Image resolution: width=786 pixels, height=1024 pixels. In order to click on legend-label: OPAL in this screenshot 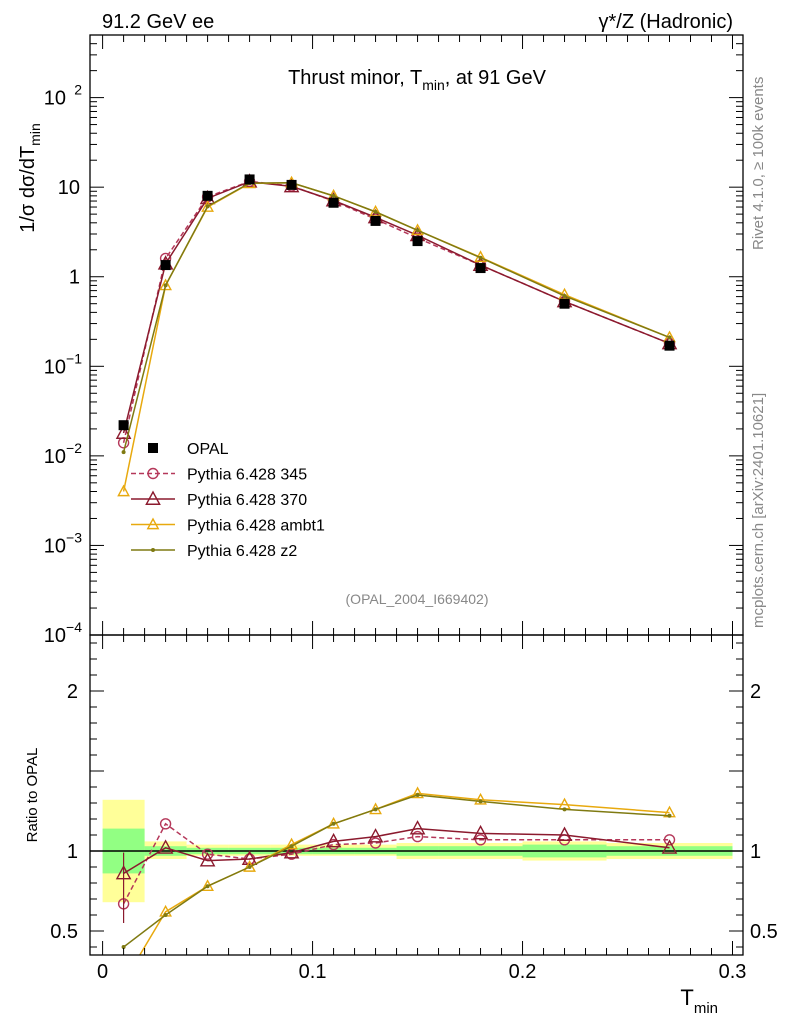, I will do `click(208, 449)`.